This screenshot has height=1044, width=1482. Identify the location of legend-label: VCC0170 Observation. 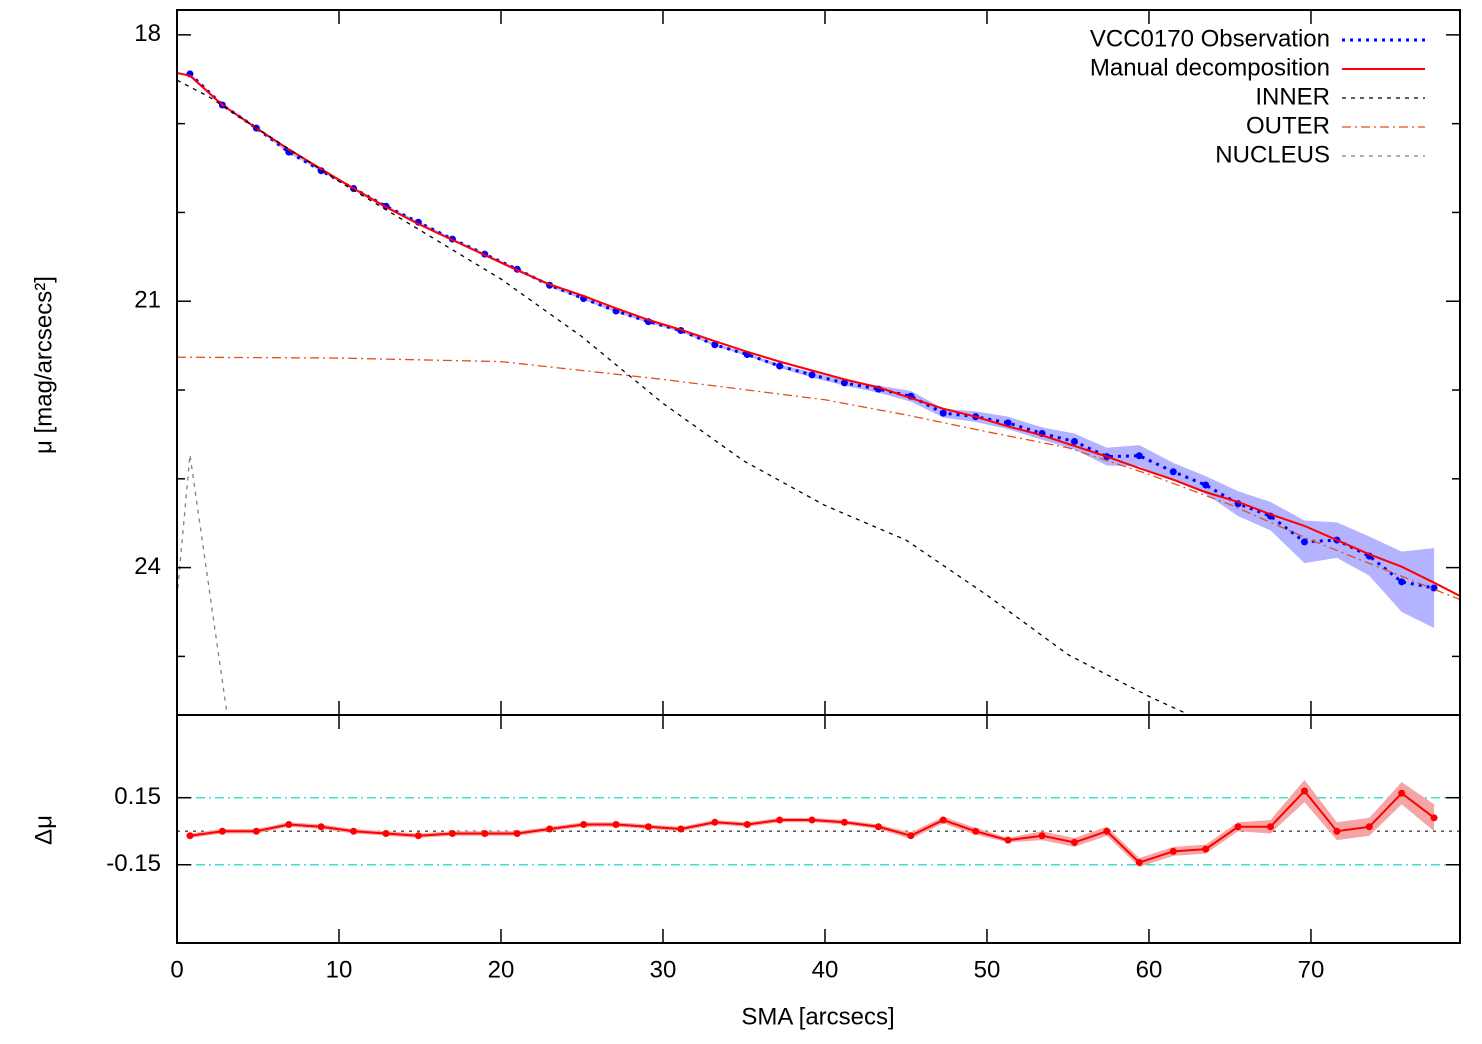
(1210, 38).